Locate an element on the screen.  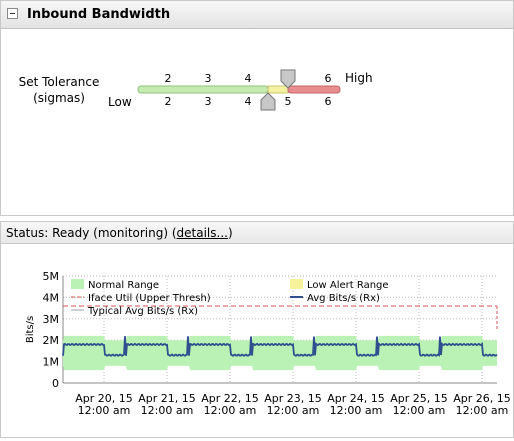
x-tick-label: Apr 25, 15 is located at coordinates (419, 398).